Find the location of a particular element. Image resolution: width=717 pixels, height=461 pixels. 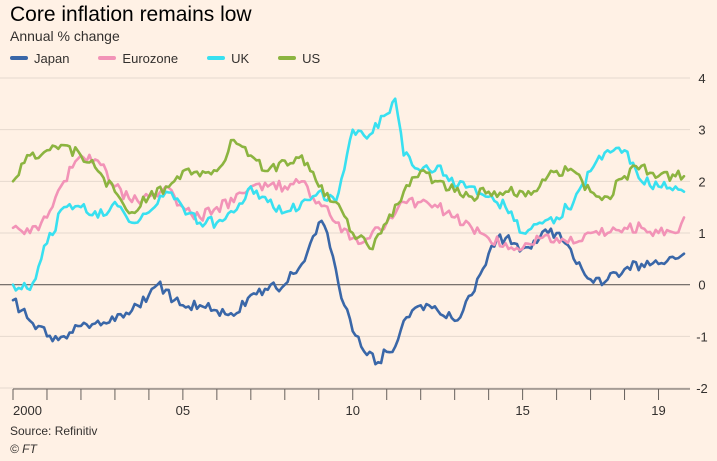

legend-label: UK is located at coordinates (240, 58).